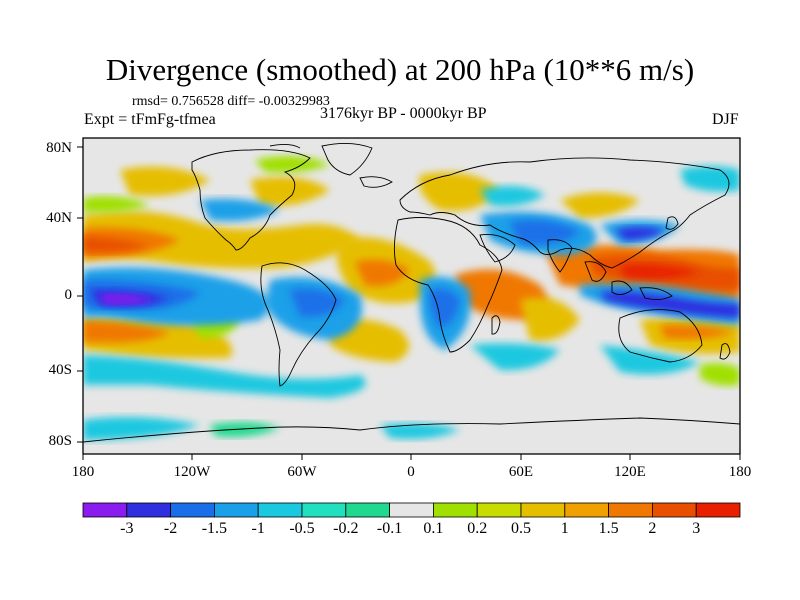 The height and width of the screenshot is (600, 800). I want to click on colorbar-label: 0.2, so click(477, 528).